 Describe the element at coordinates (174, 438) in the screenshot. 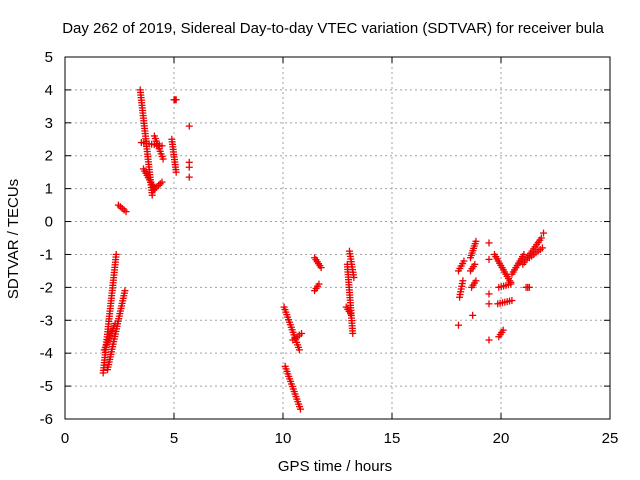

I see `x-tick-label: 5` at that location.